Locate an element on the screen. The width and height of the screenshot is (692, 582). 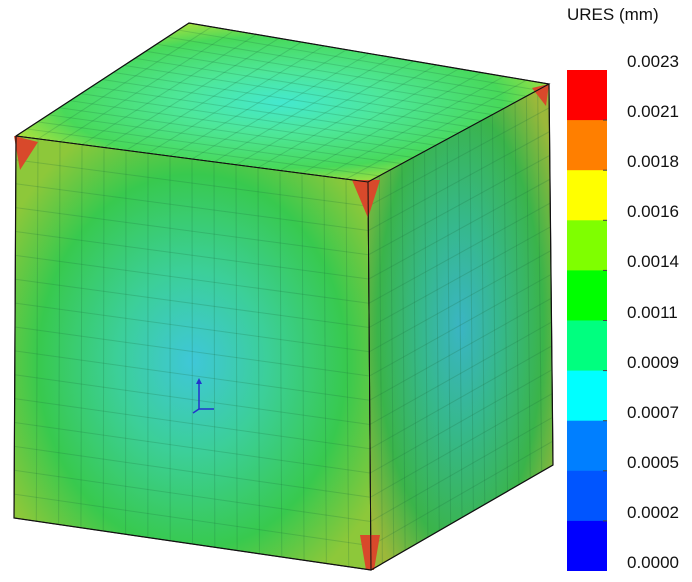
legend-color-bar is located at coordinates (587, 320).